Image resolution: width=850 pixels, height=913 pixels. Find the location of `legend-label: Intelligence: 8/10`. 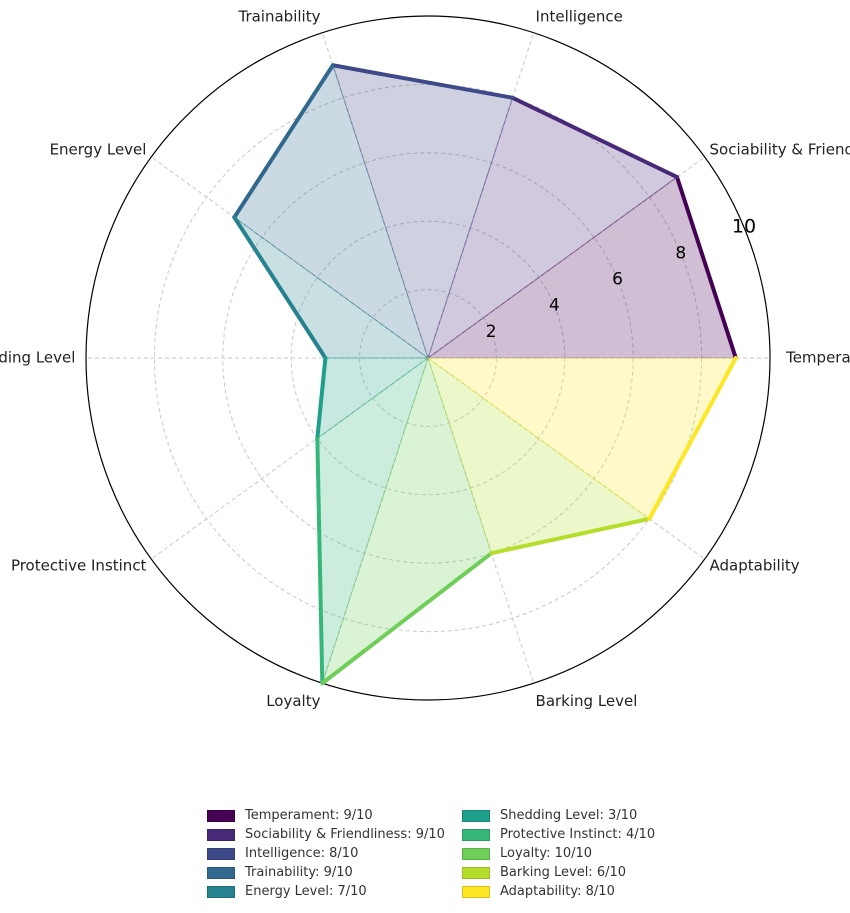

legend-label: Intelligence: 8/10 is located at coordinates (302, 853).